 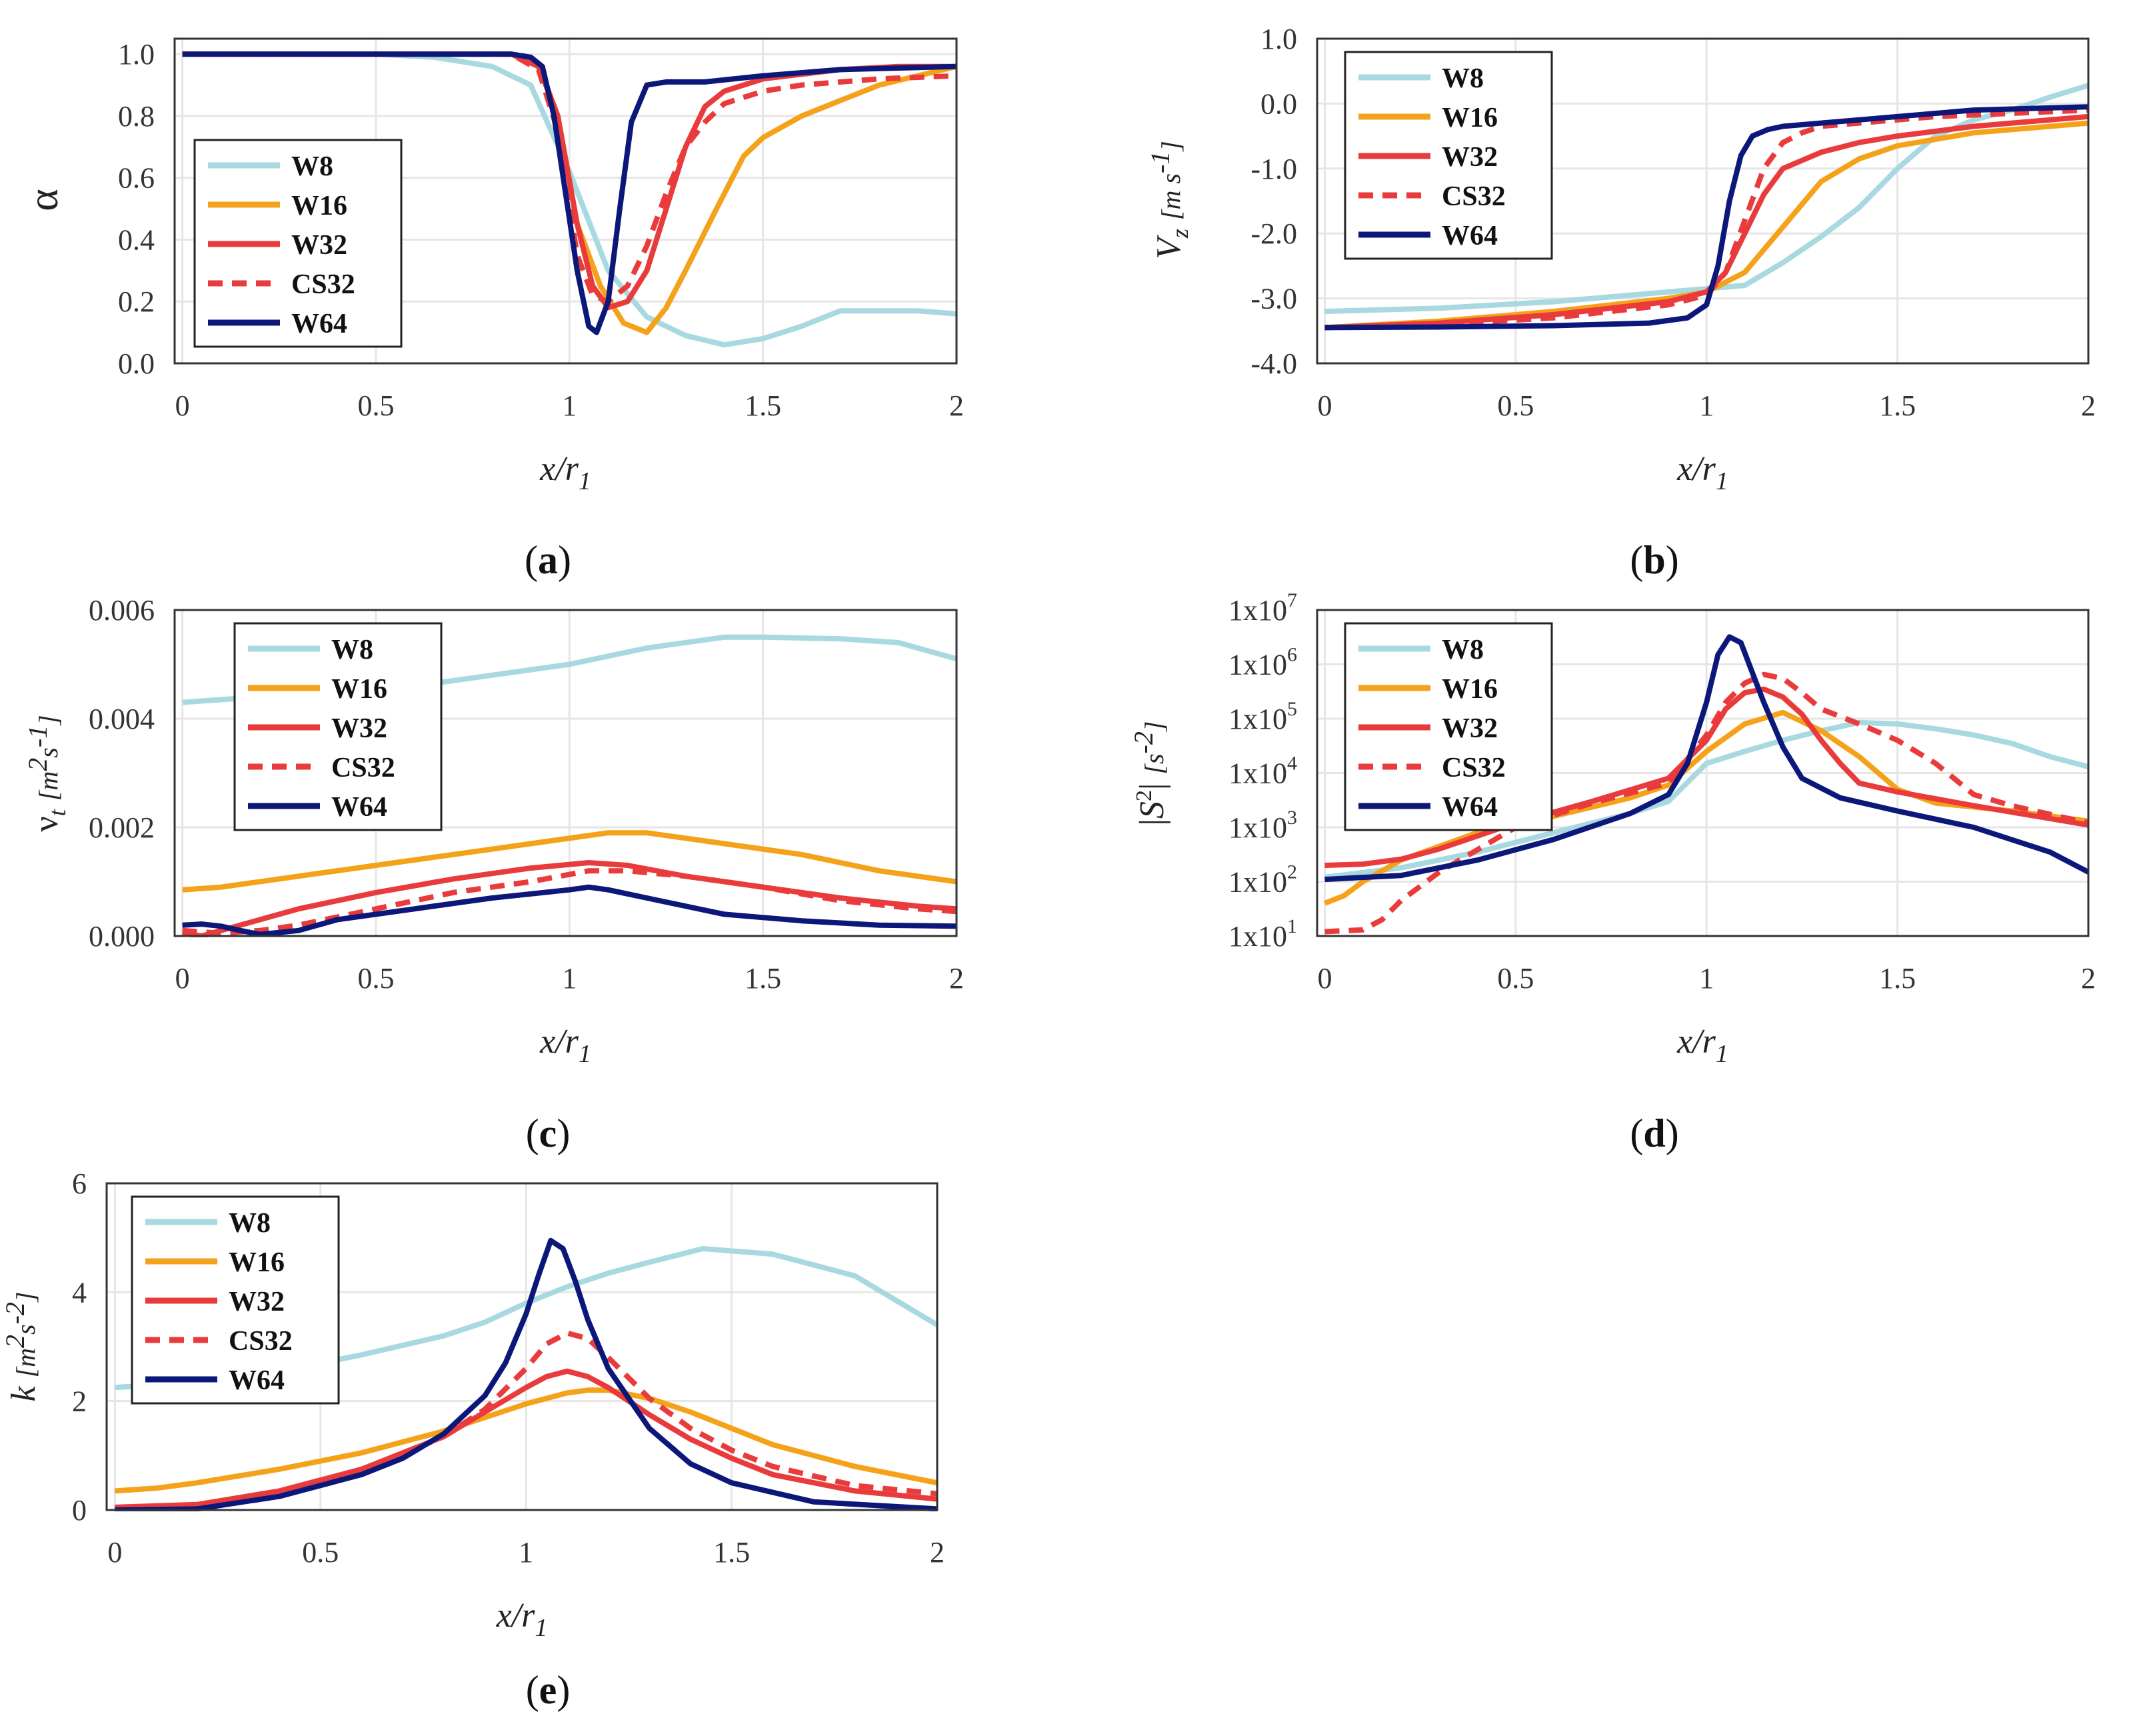 I want to click on y-axis-label: Vz [m s-1], so click(x=1169, y=200).